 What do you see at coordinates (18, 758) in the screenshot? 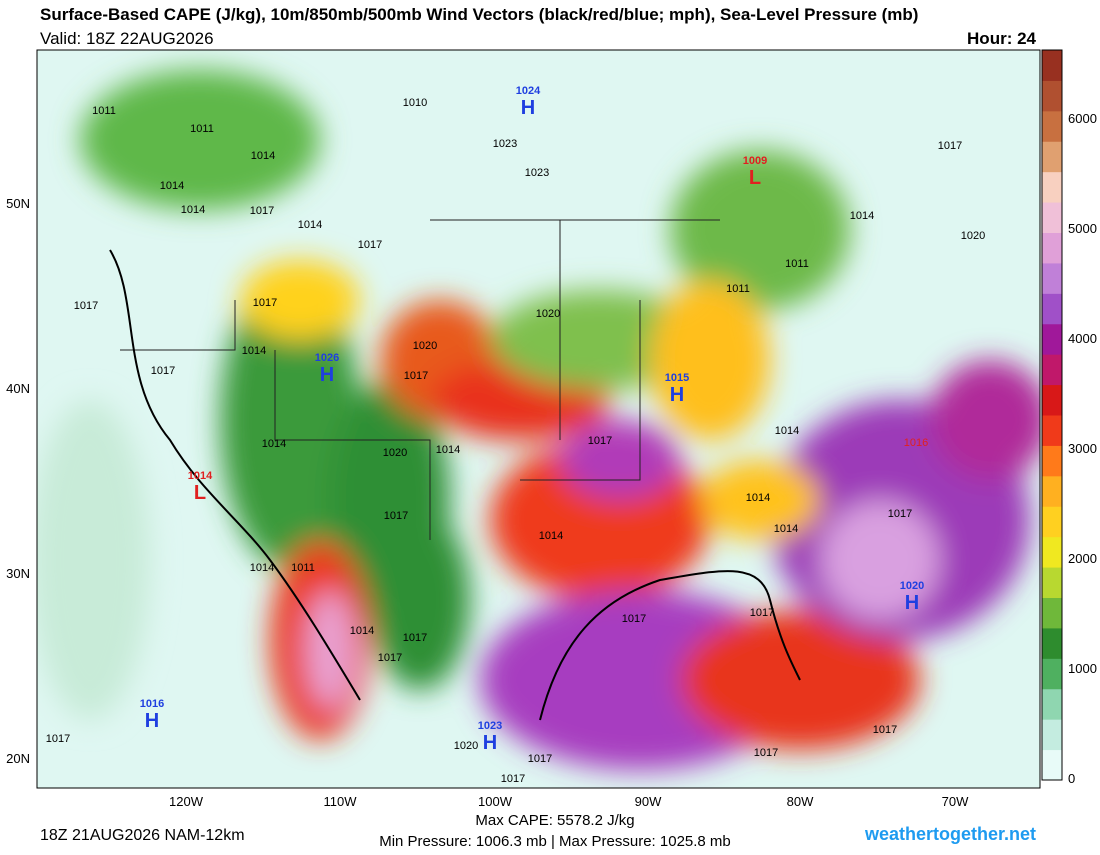
I see `latitude-label: 20N` at bounding box center [18, 758].